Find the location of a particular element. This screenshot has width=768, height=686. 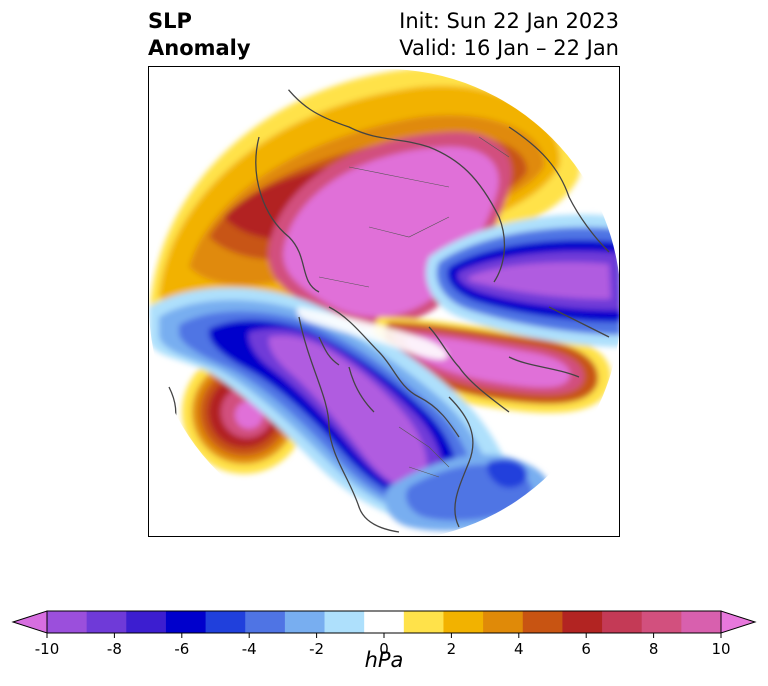

init-date-label: Init: Sun 22 Jan 2023 is located at coordinates (509, 21).